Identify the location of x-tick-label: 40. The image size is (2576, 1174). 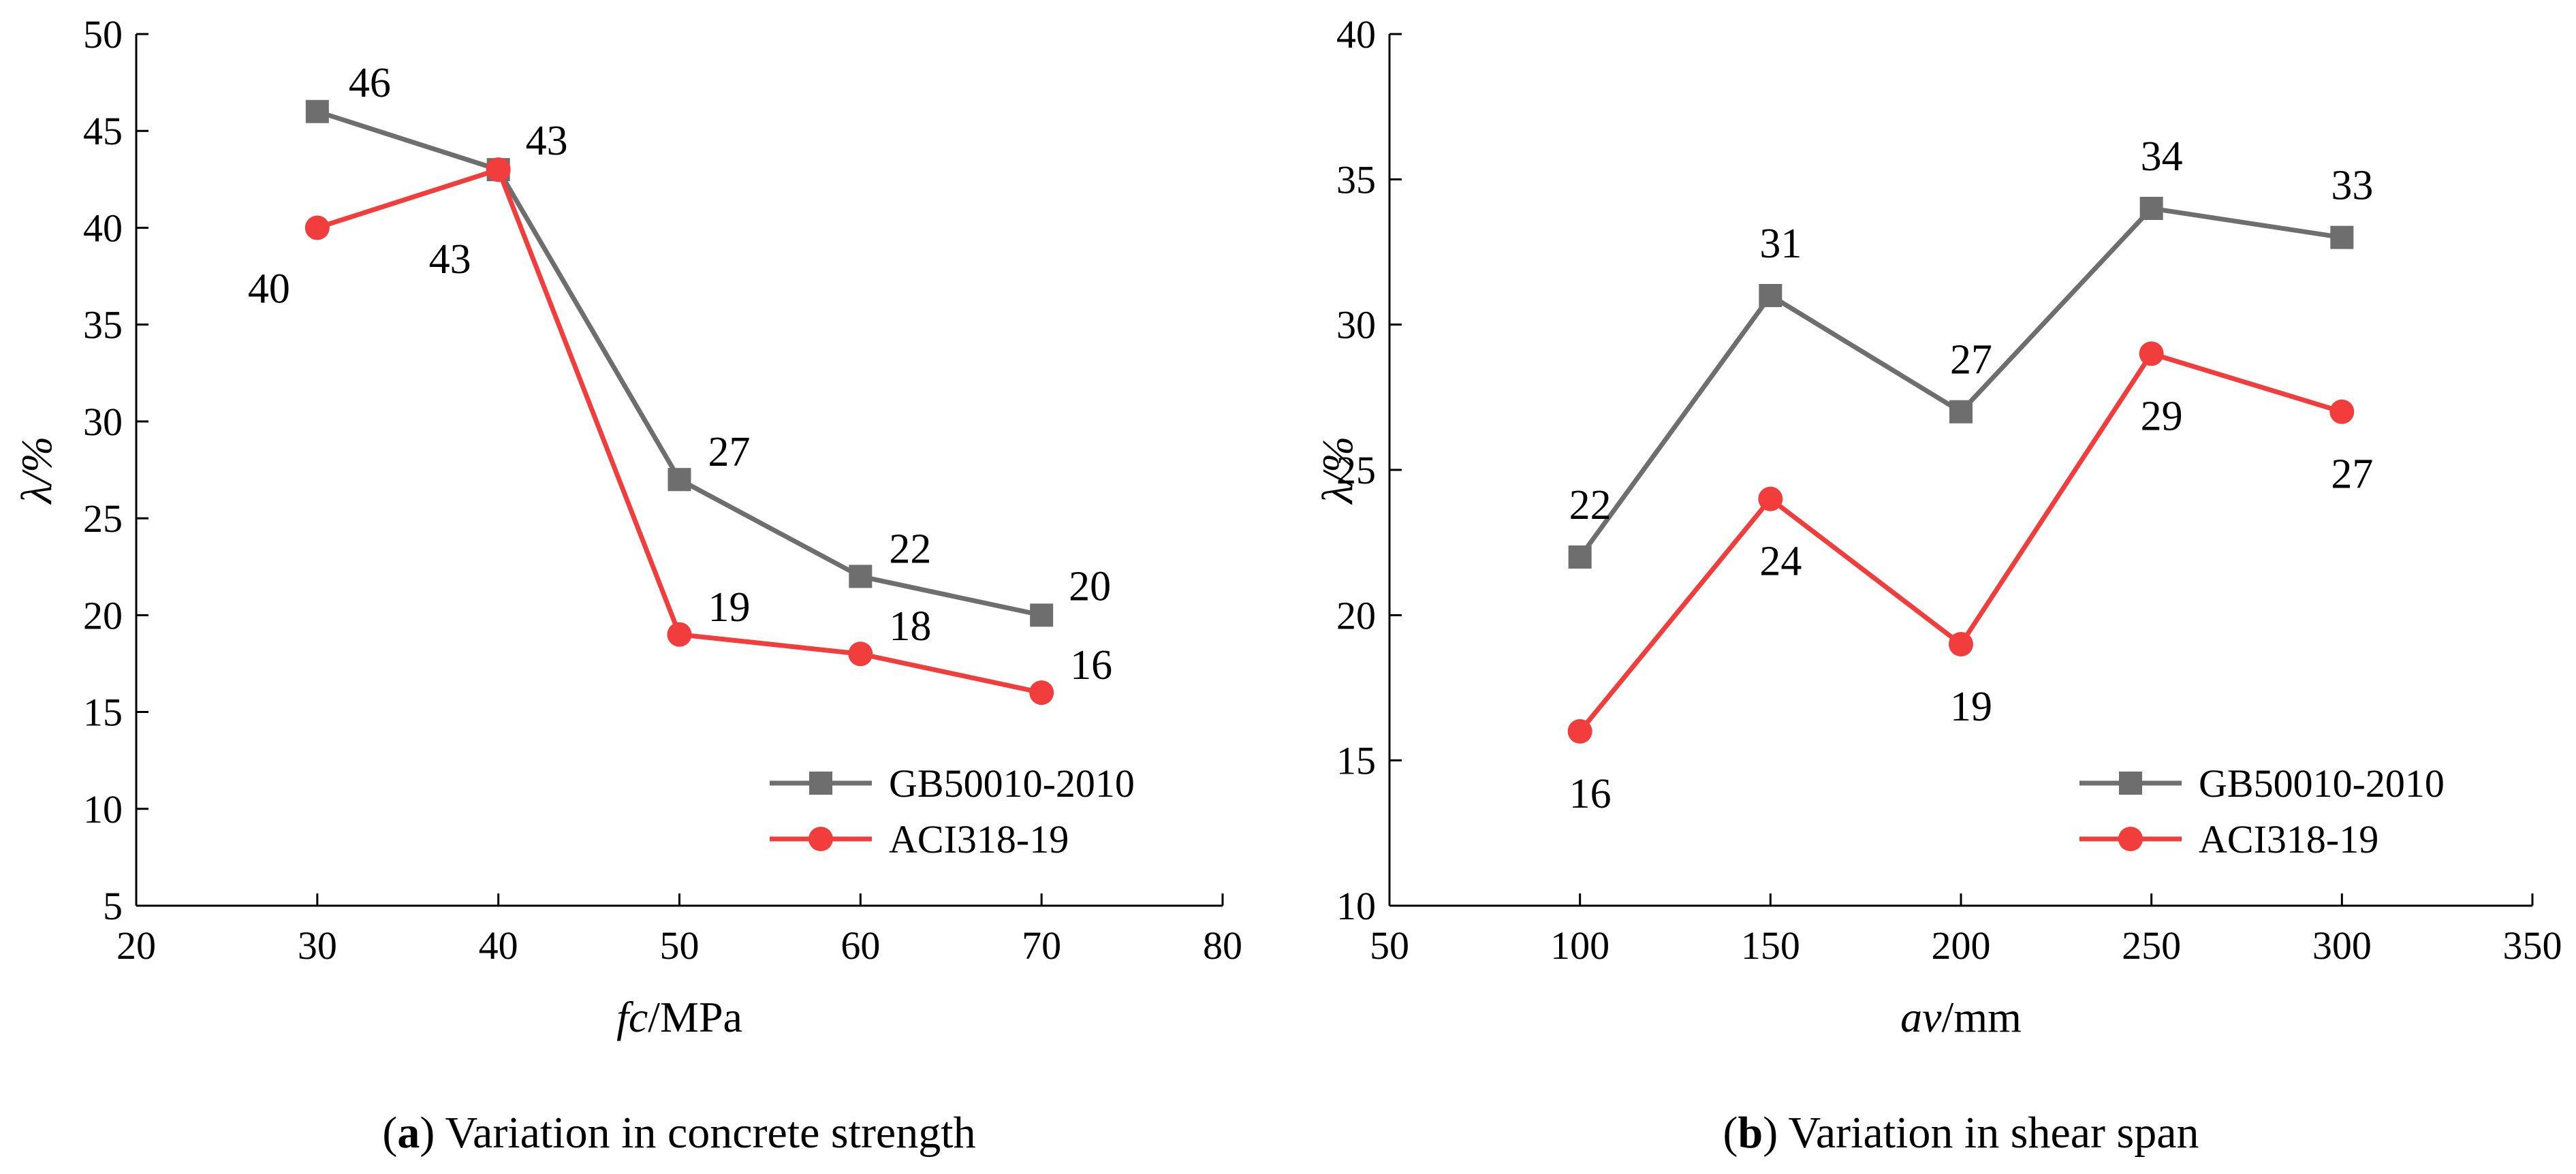
(498, 945).